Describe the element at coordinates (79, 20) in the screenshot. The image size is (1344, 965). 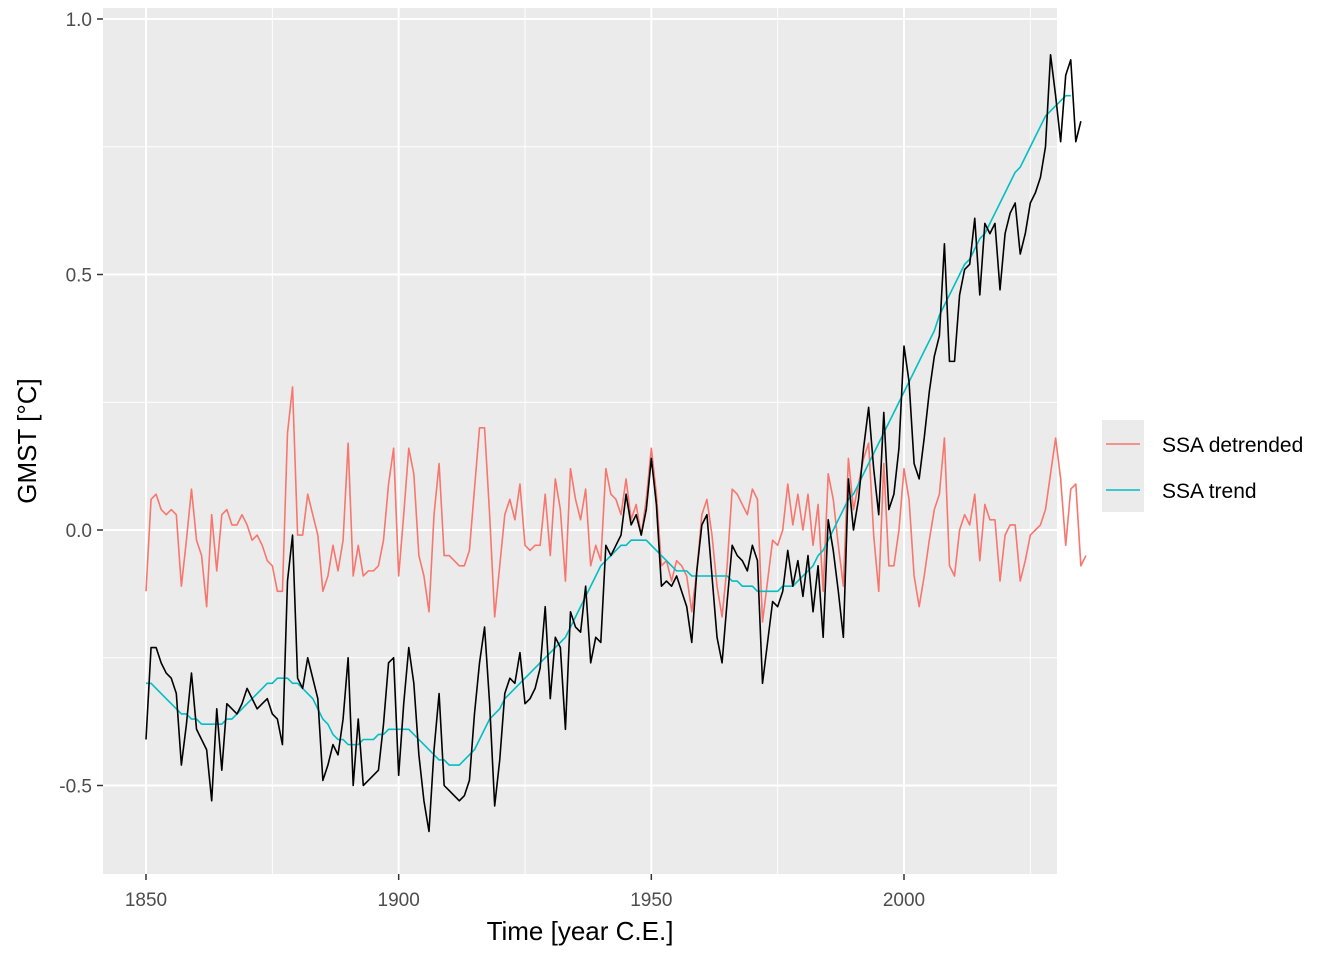
I see `y-tick-label: 1.0` at that location.